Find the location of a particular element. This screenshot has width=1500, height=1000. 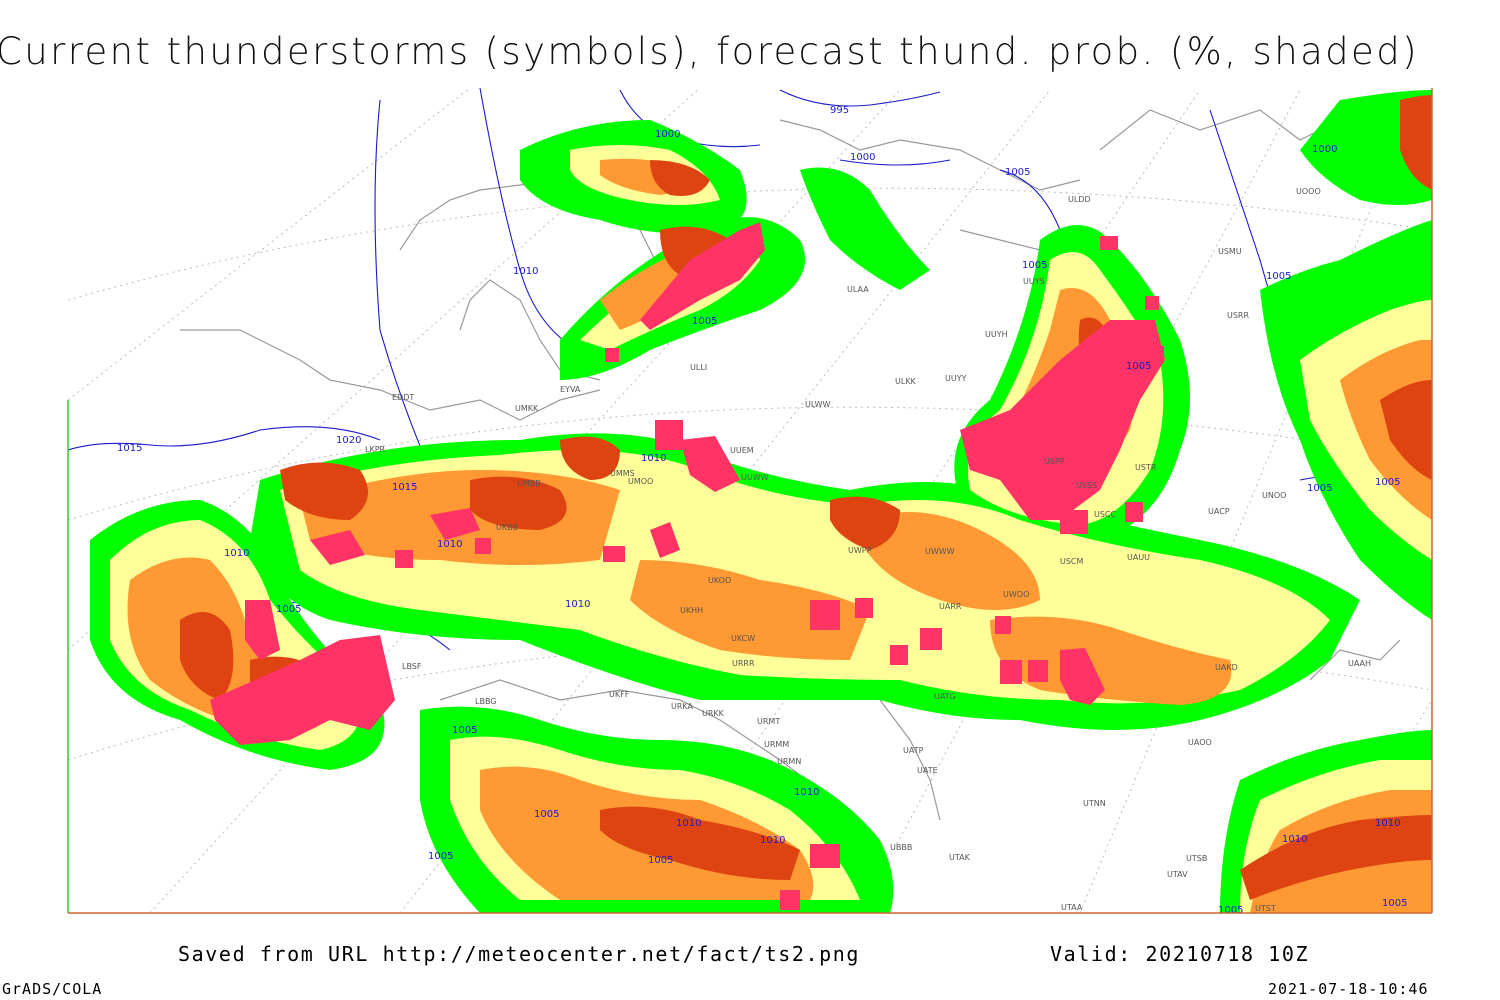

station-label: UATP is located at coordinates (913, 750).